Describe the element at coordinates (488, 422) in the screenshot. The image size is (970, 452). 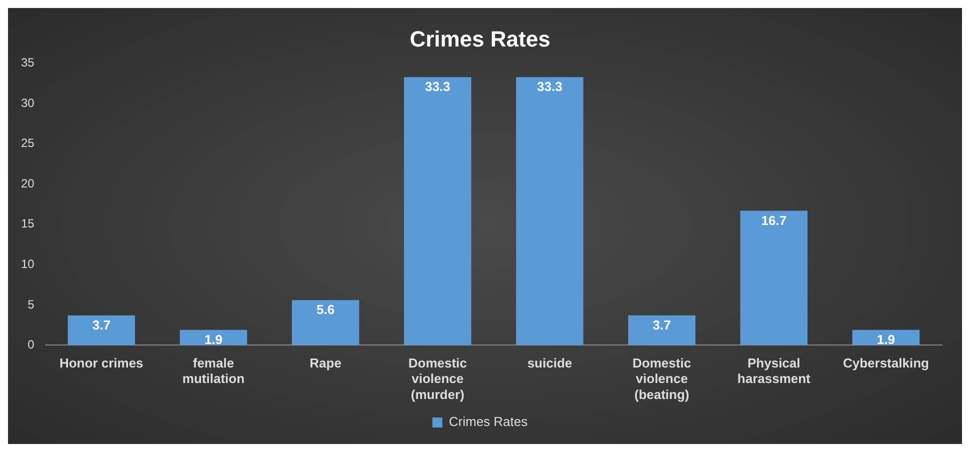
I see `legend-label: Crimes Rates` at that location.